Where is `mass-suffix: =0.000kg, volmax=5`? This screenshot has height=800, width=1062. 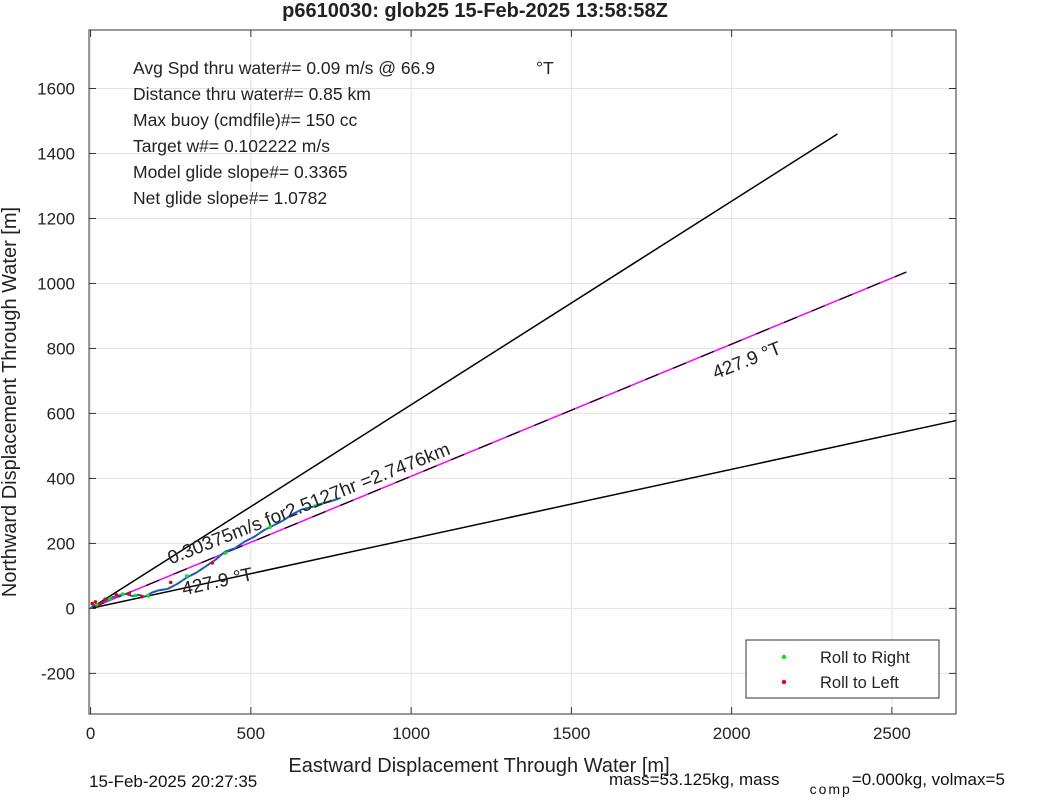 mass-suffix: =0.000kg, volmax=5 is located at coordinates (928, 779).